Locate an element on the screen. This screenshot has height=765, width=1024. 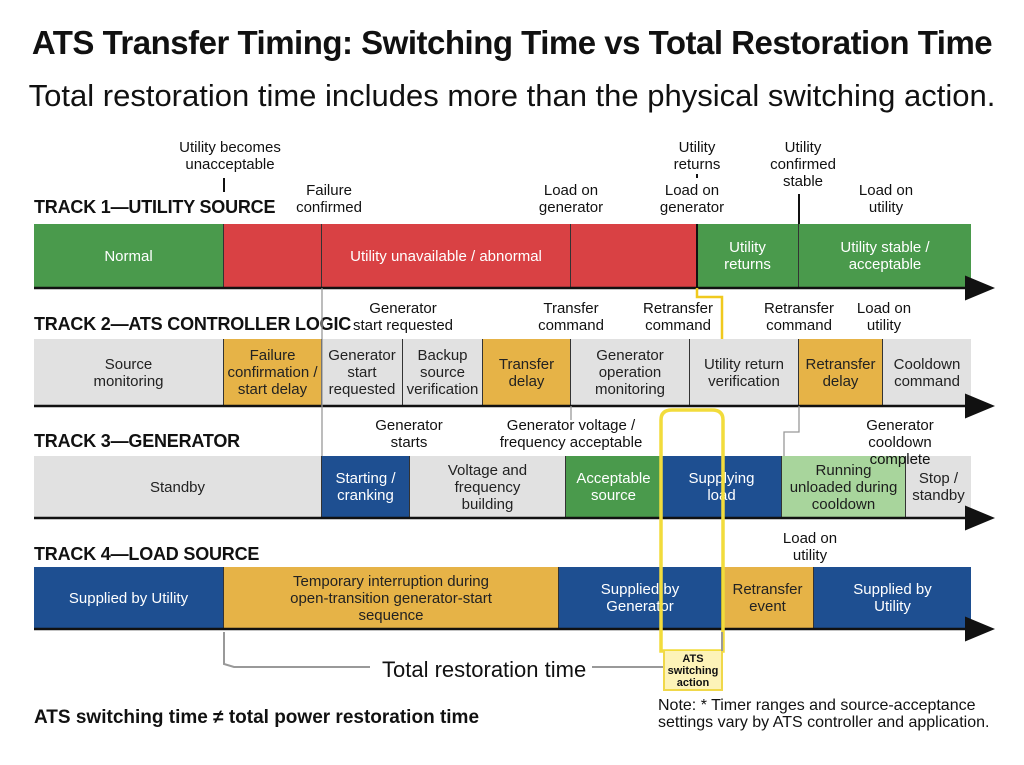
track-1-segment-on-generator is located at coordinates (634, 256).